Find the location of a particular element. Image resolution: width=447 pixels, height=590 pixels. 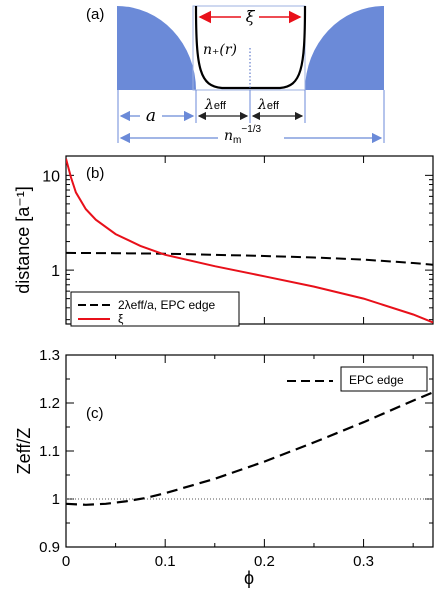

spacing-label: nm−1/3 is located at coordinates (243, 135).